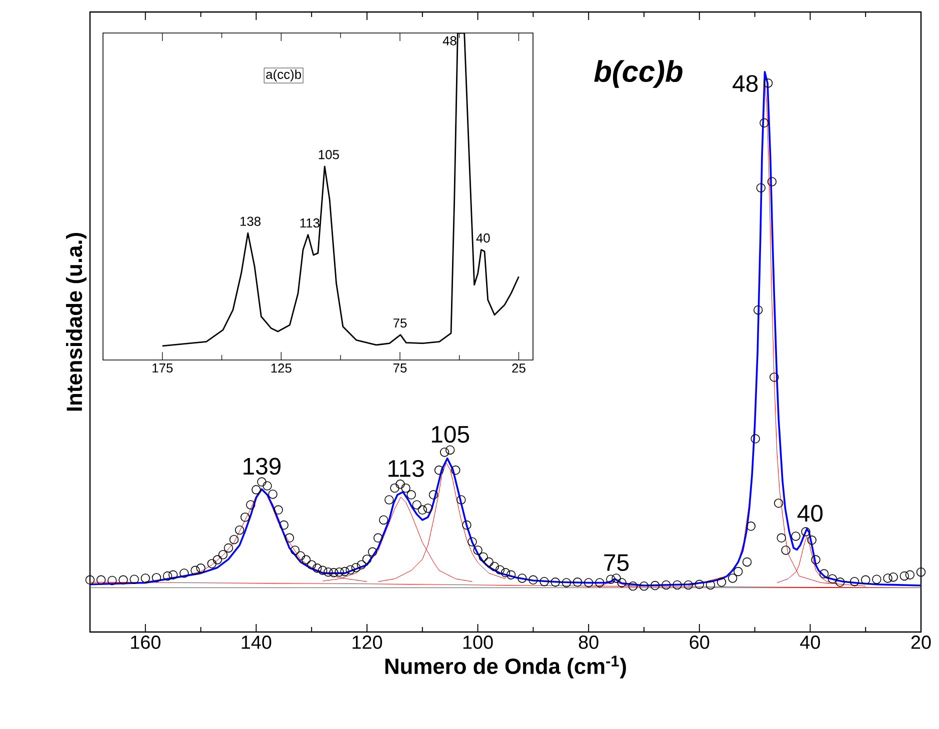 The height and width of the screenshot is (729, 939). Describe the element at coordinates (145, 642) in the screenshot. I see `x-tick-label: 160` at that location.